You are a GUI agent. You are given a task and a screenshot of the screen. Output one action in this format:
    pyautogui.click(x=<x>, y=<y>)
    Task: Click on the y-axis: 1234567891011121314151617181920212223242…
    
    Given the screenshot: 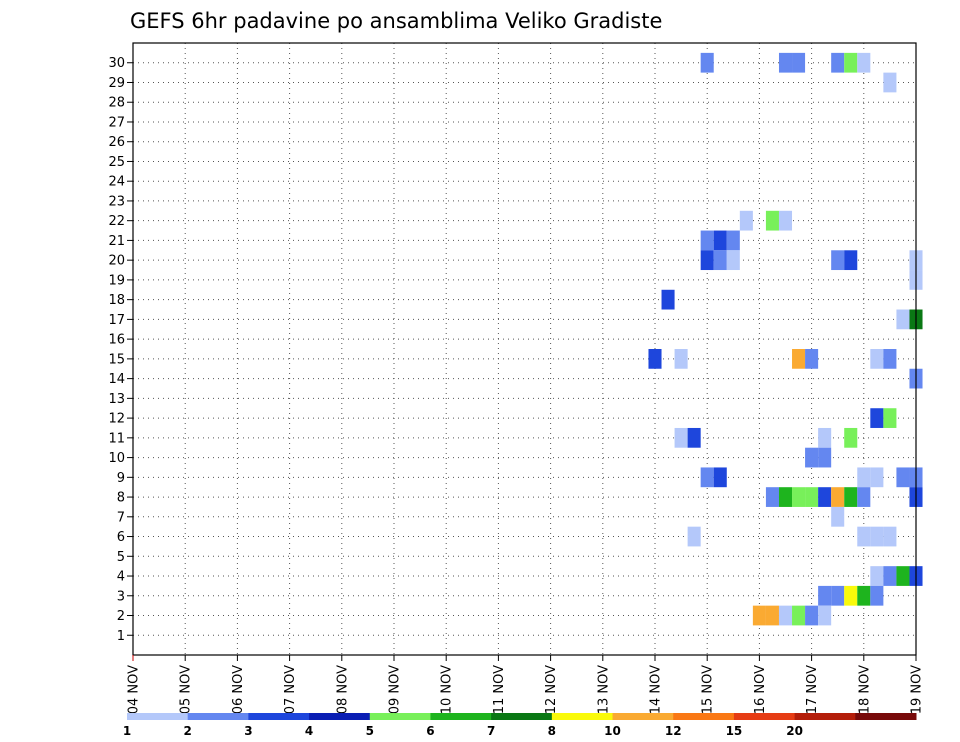 What is the action you would take?
    pyautogui.click(x=120, y=350)
    